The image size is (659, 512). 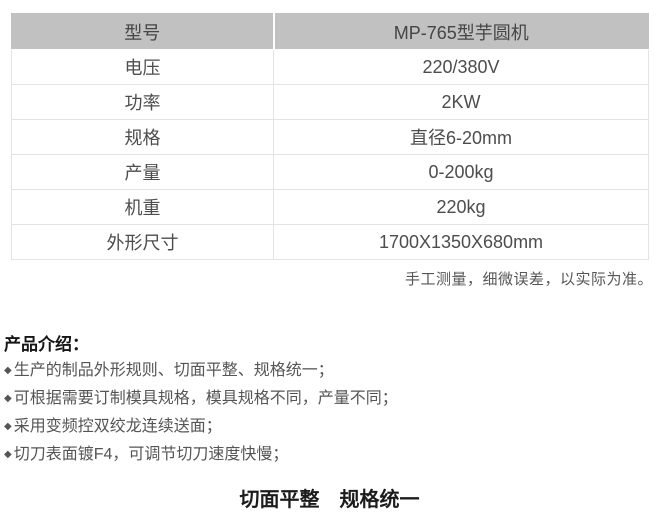 I want to click on bullet-text: 采用变频控双绞龙连续送面；, so click(x=117, y=426).